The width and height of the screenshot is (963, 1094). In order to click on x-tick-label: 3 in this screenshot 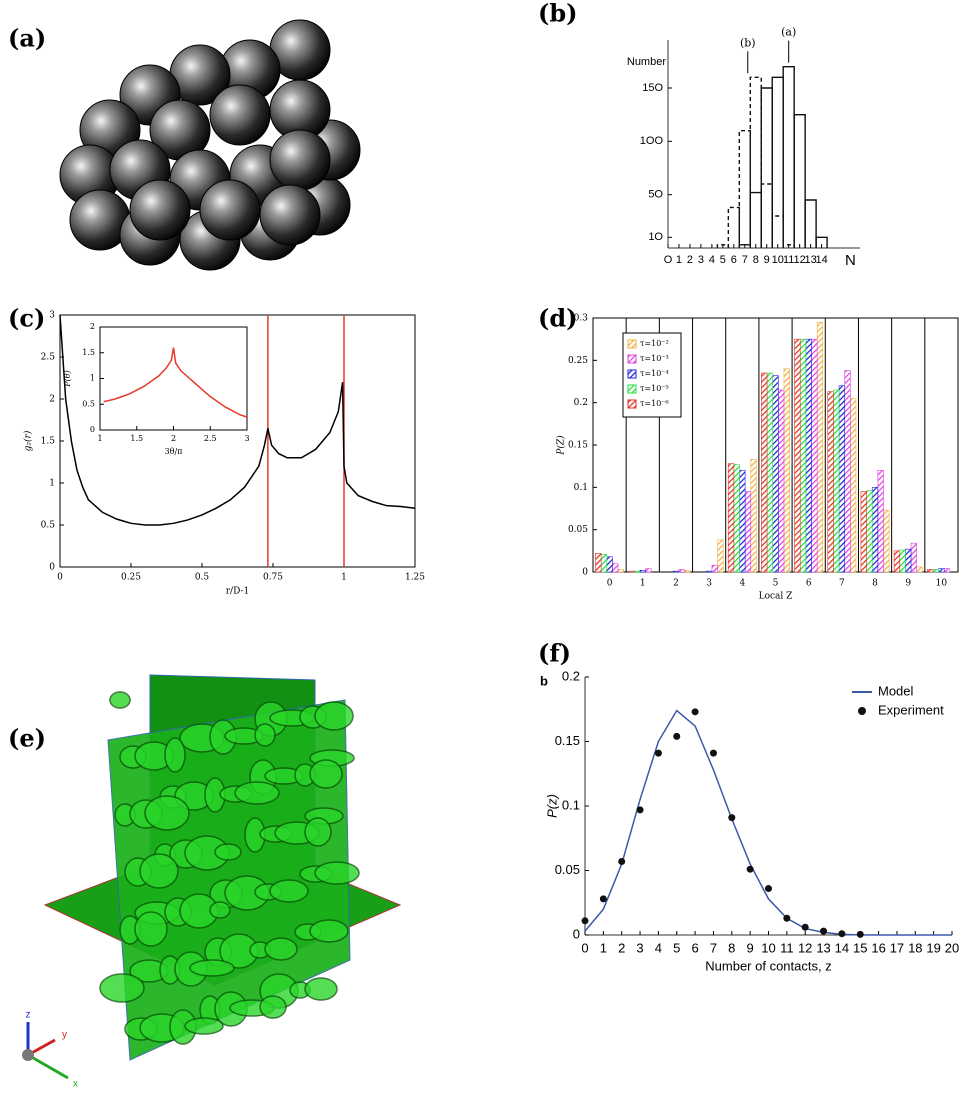, I will do `click(639, 947)`.